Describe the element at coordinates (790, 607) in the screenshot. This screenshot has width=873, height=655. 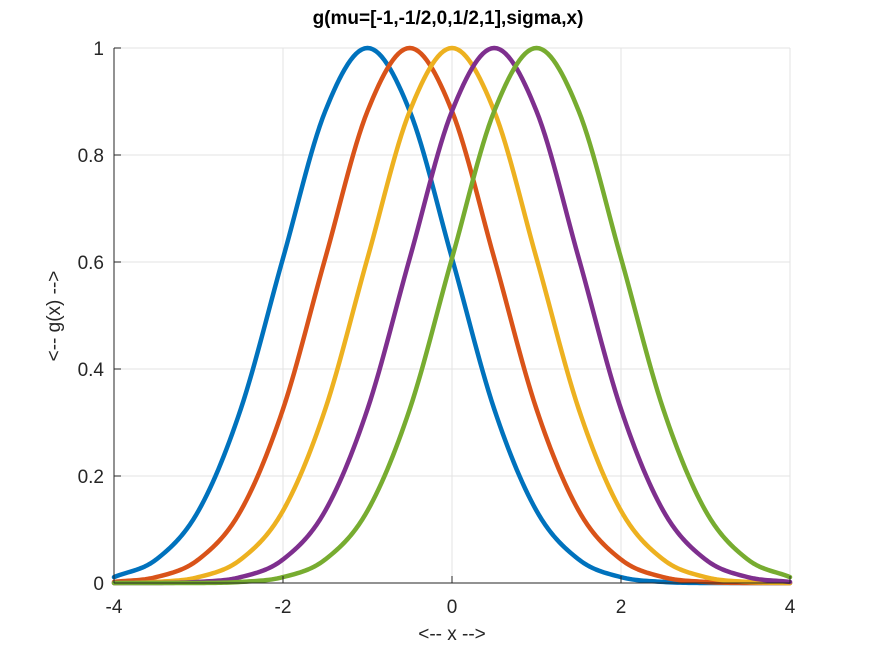
I see `x-tick-label: 4` at that location.